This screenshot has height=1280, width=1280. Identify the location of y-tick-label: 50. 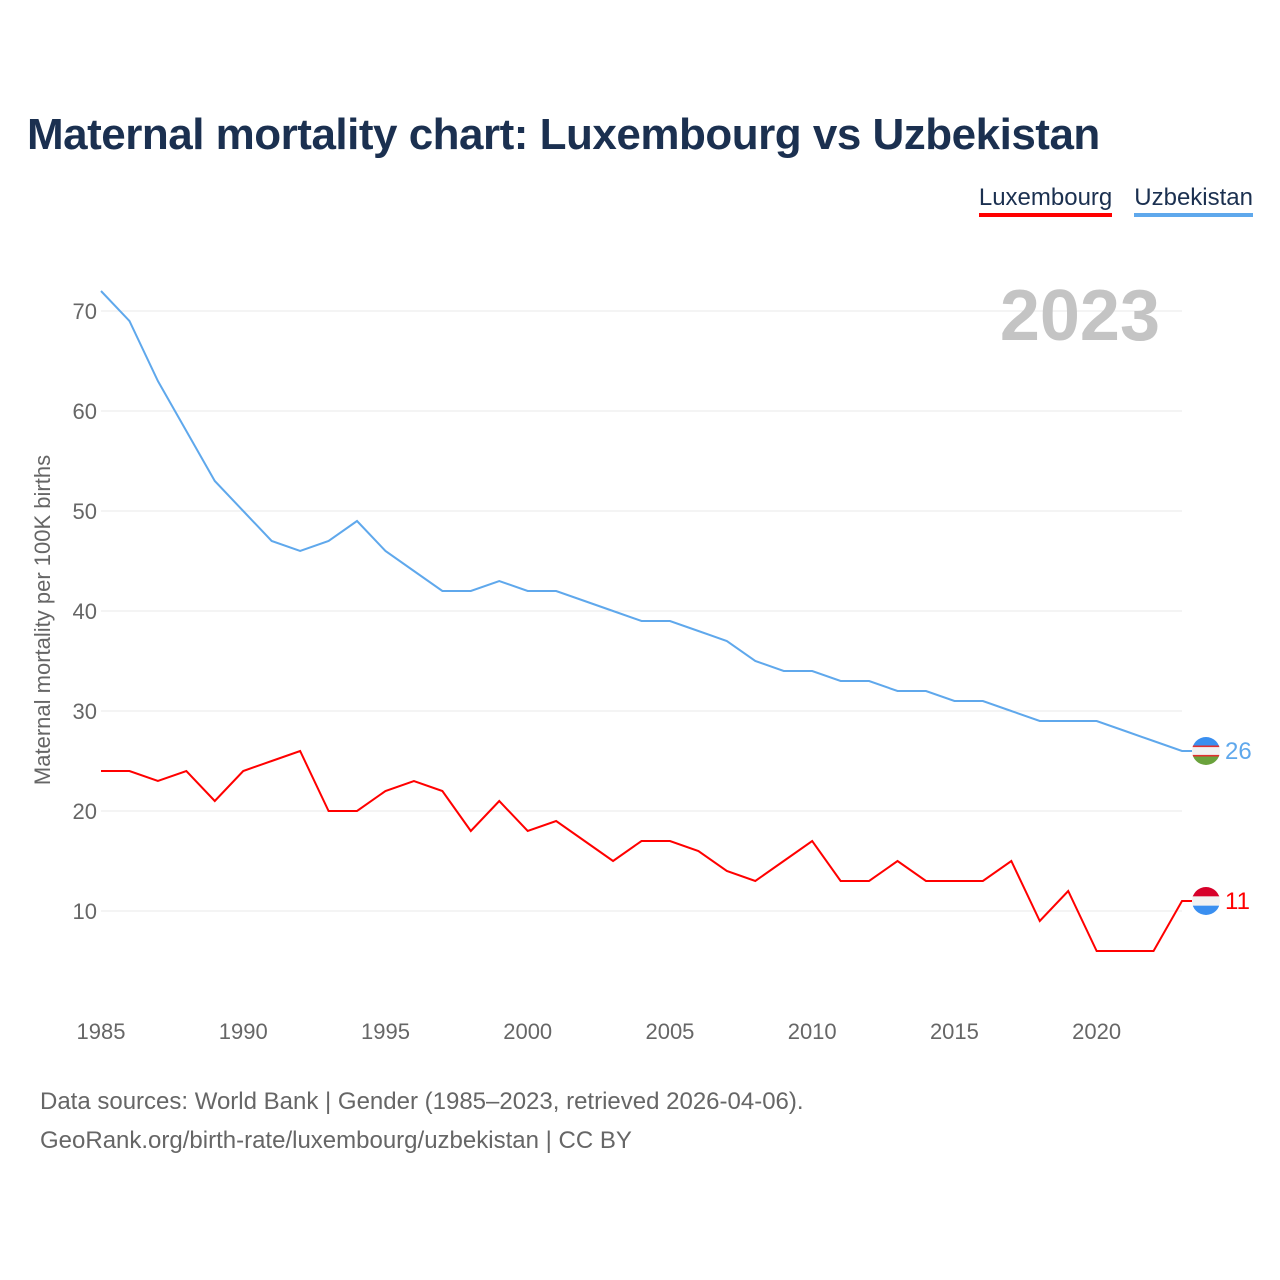
(85, 511).